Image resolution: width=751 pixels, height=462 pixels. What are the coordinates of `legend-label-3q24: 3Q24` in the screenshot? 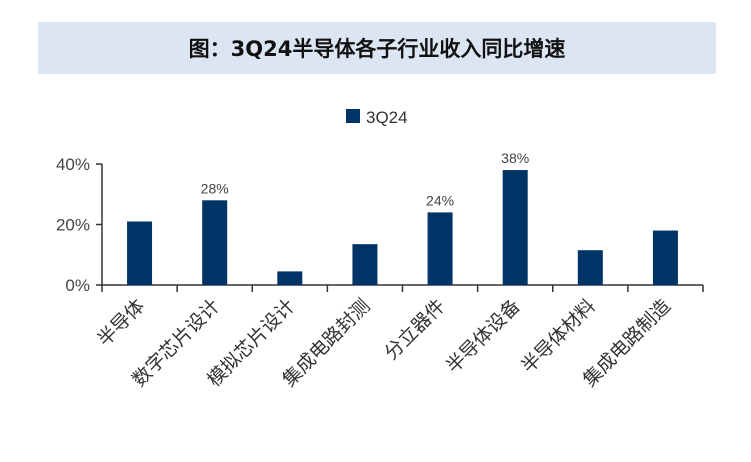 It's located at (387, 117).